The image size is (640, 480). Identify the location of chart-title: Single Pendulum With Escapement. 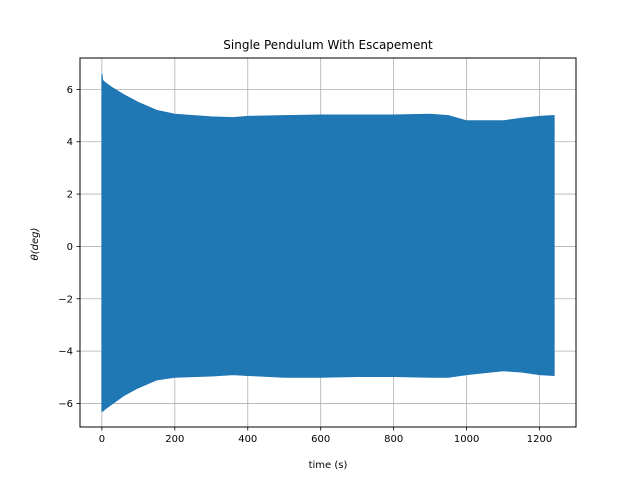
(328, 45).